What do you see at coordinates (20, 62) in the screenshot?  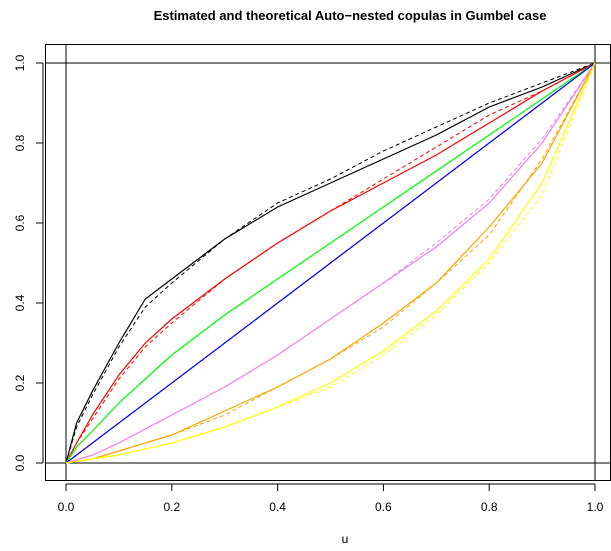 I see `y-tick-label-5: 1.0` at bounding box center [20, 62].